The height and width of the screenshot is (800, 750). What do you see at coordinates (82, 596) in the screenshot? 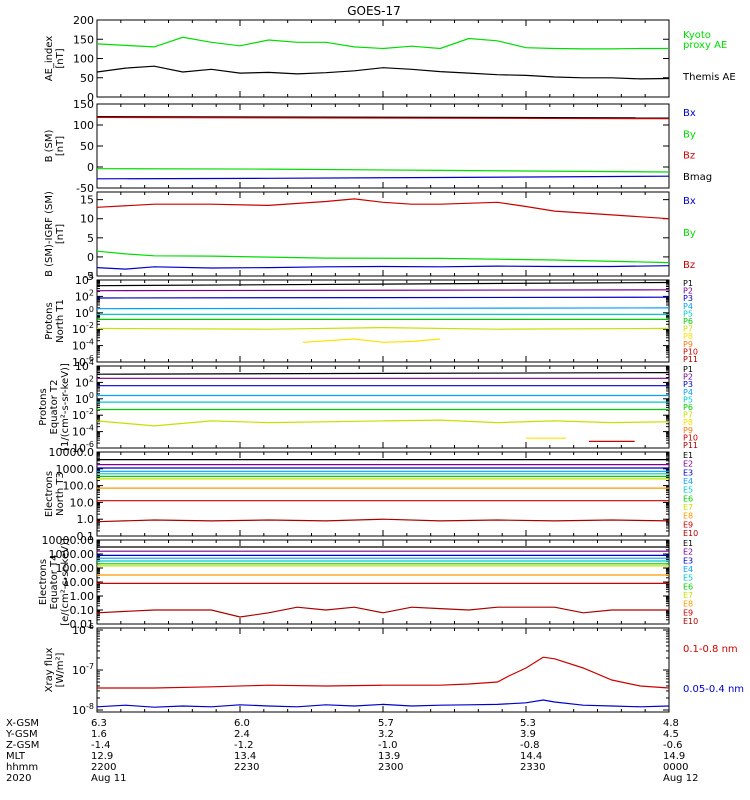
I see `y-tick-label: 1.00` at bounding box center [82, 596].